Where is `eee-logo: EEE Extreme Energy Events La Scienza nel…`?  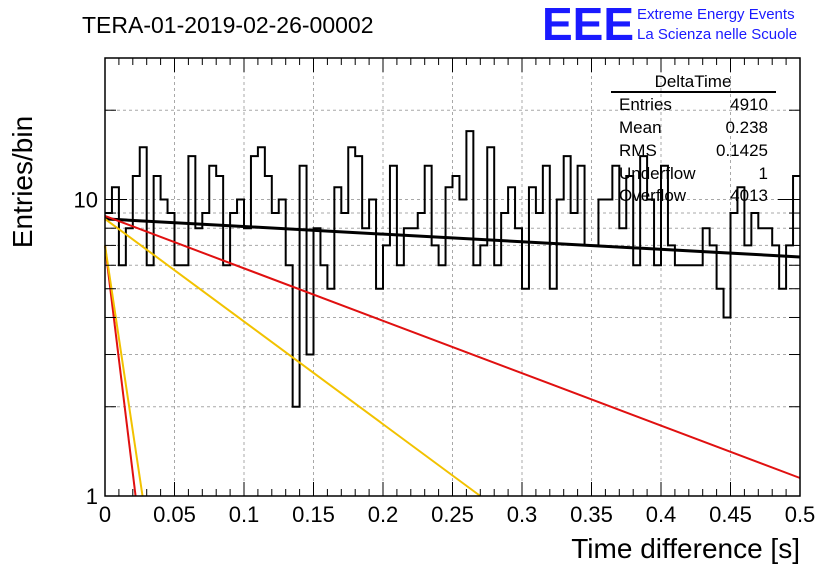
eee-logo: EEE Extreme Energy Events La Scienza nel… is located at coordinates (669, 25).